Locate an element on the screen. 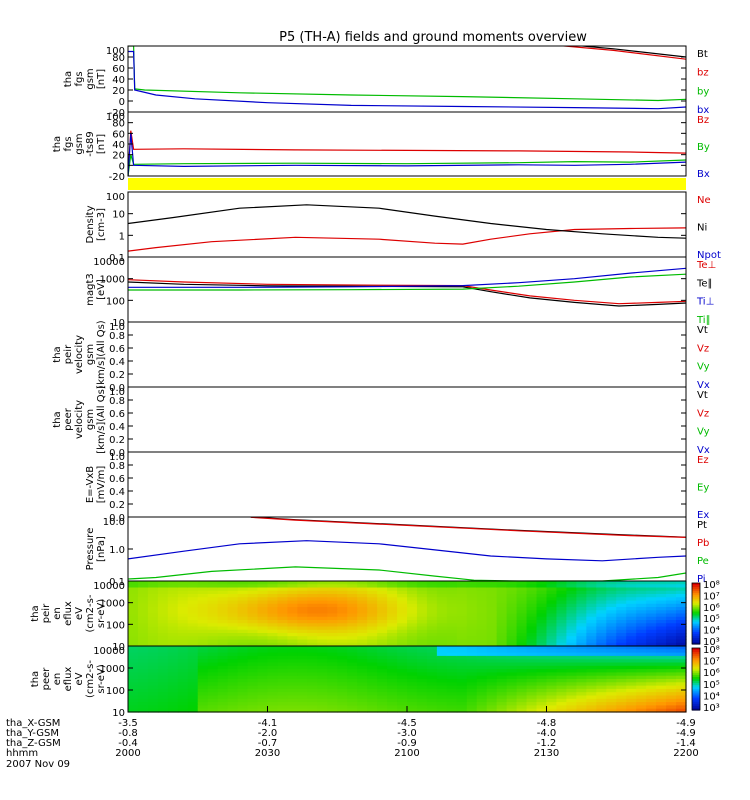  panel-frame is located at coordinates (407, 354).